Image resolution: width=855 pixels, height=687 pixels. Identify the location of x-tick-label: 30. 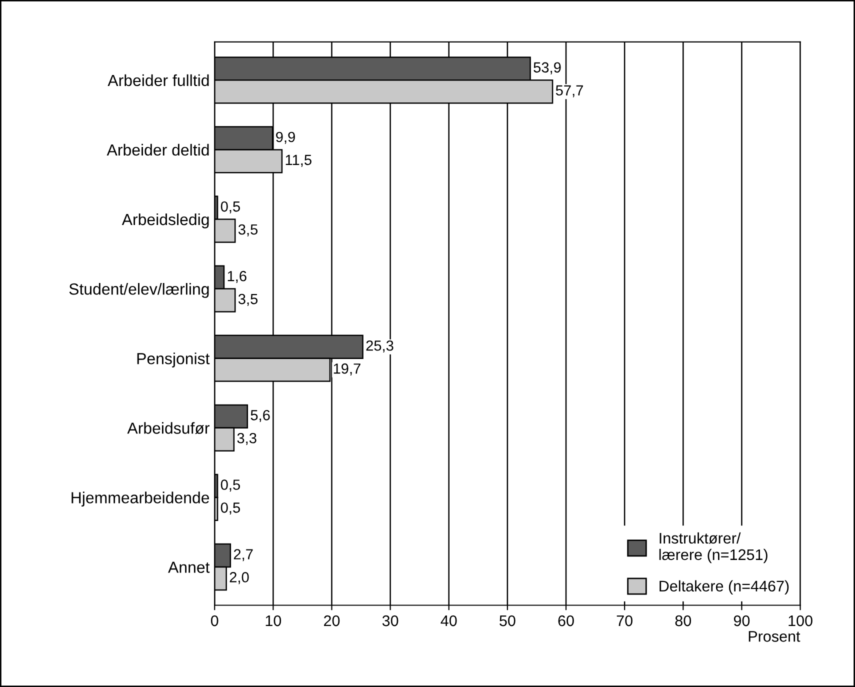
(390, 620).